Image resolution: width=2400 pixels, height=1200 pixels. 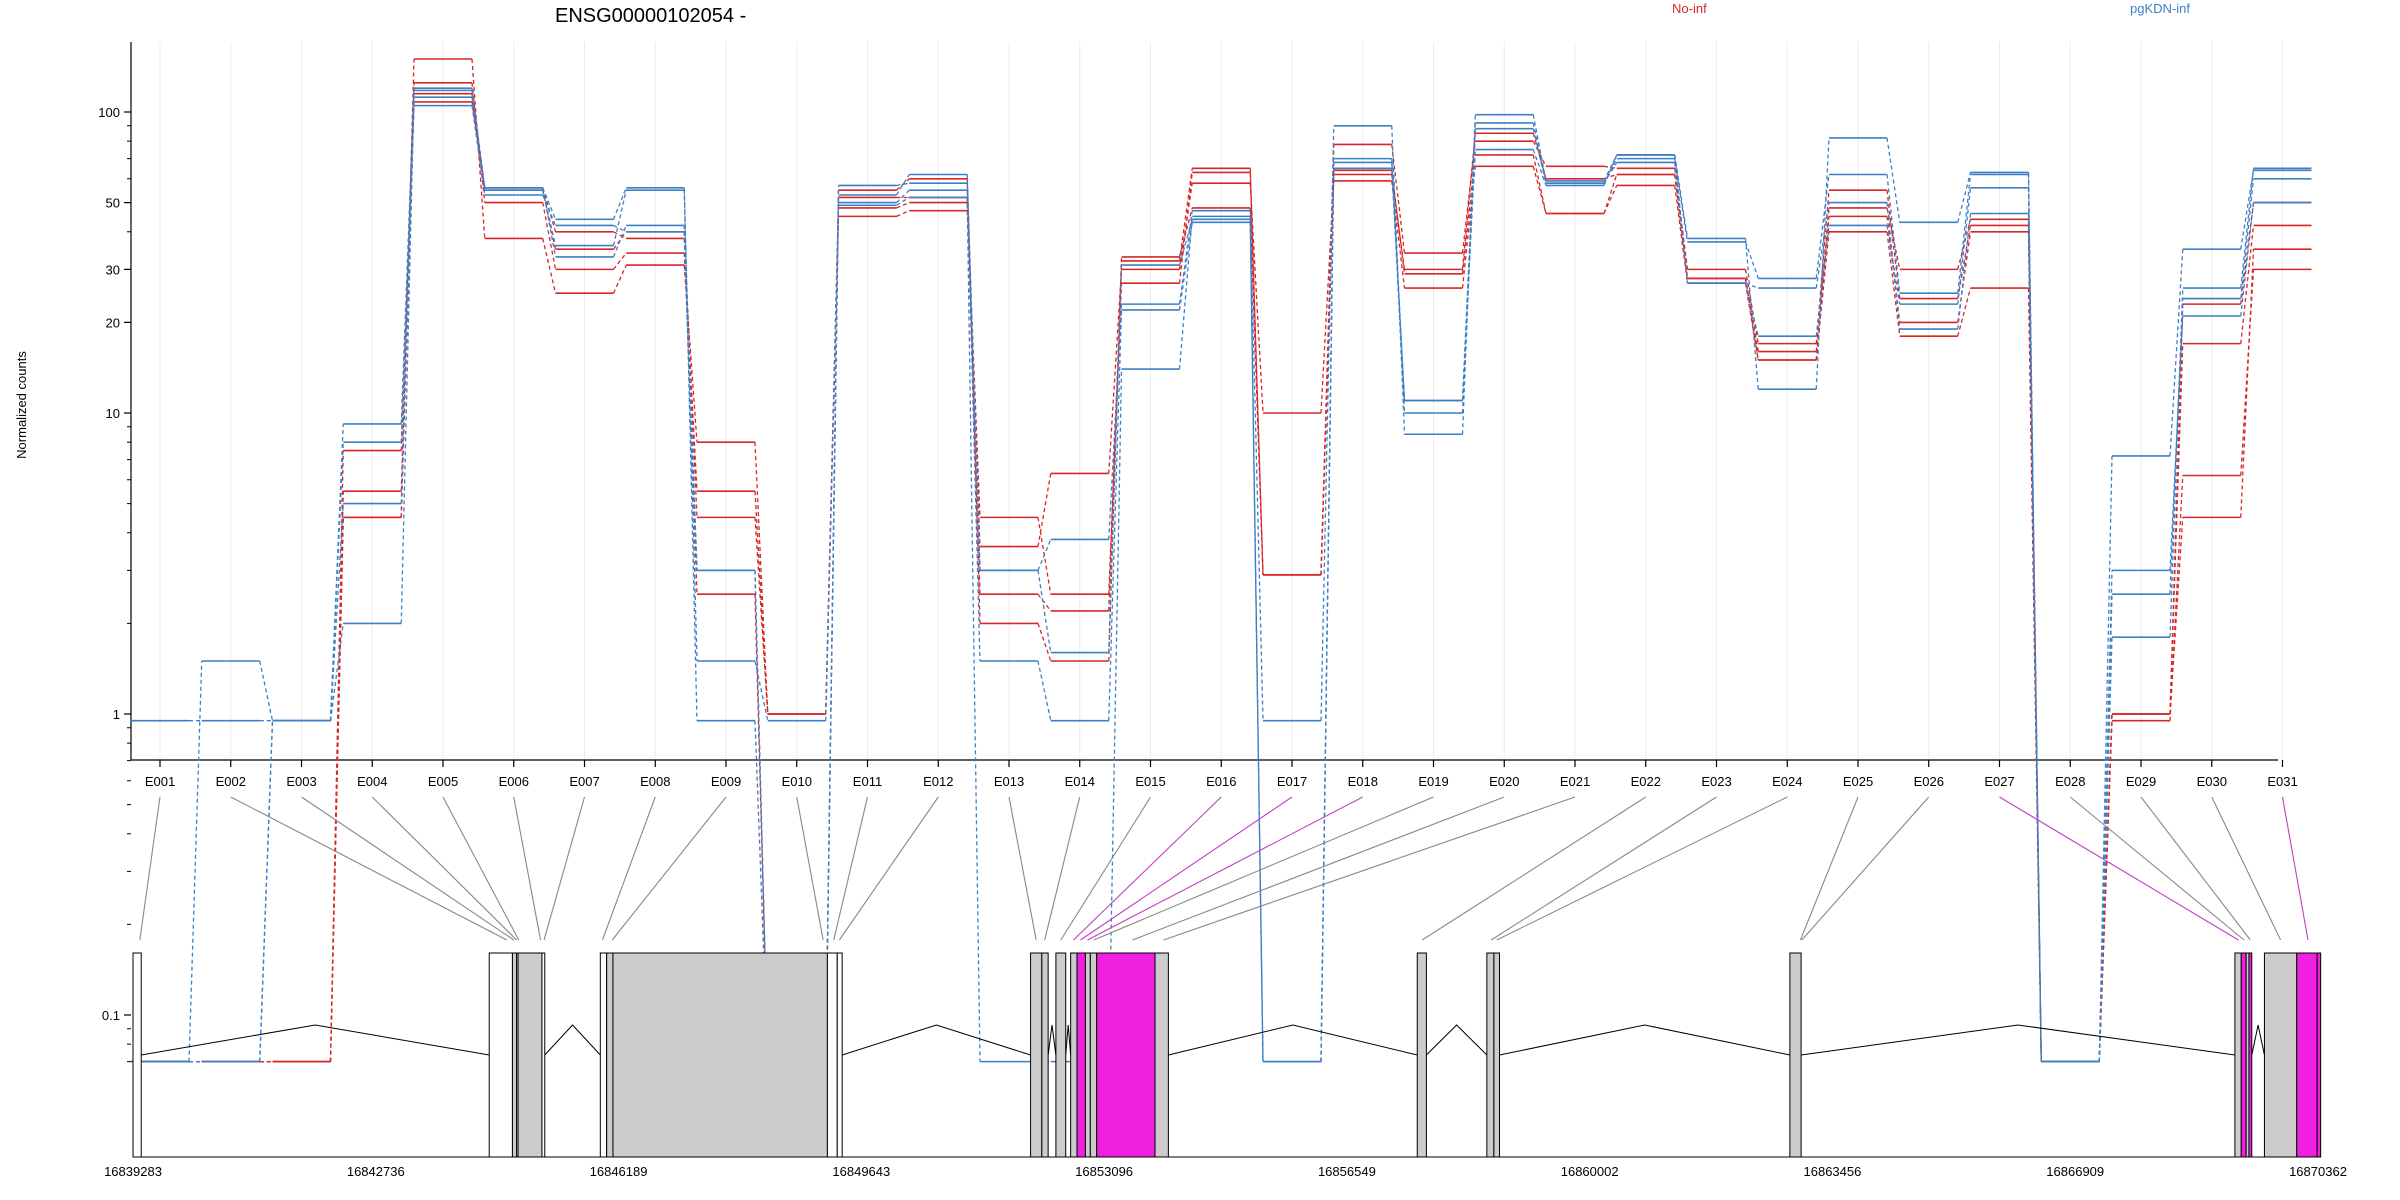 What do you see at coordinates (376, 1171) in the screenshot?
I see `genome-tick-label: 16842736` at bounding box center [376, 1171].